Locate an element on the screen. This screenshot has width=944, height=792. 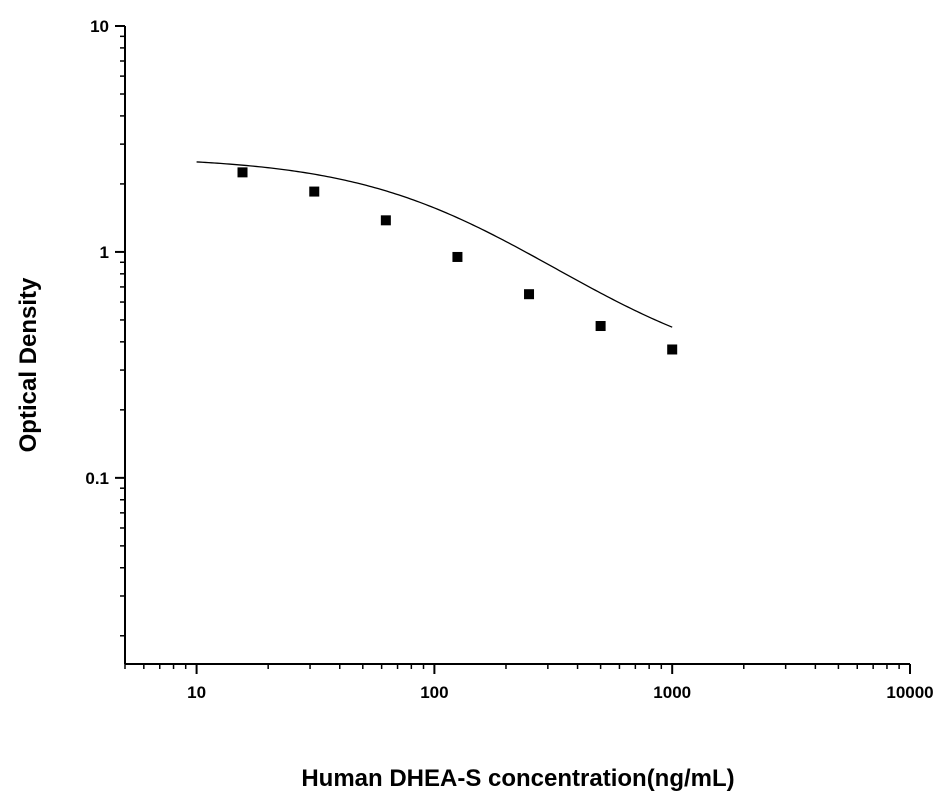
x-tick-label: 10000 is located at coordinates (909, 692).